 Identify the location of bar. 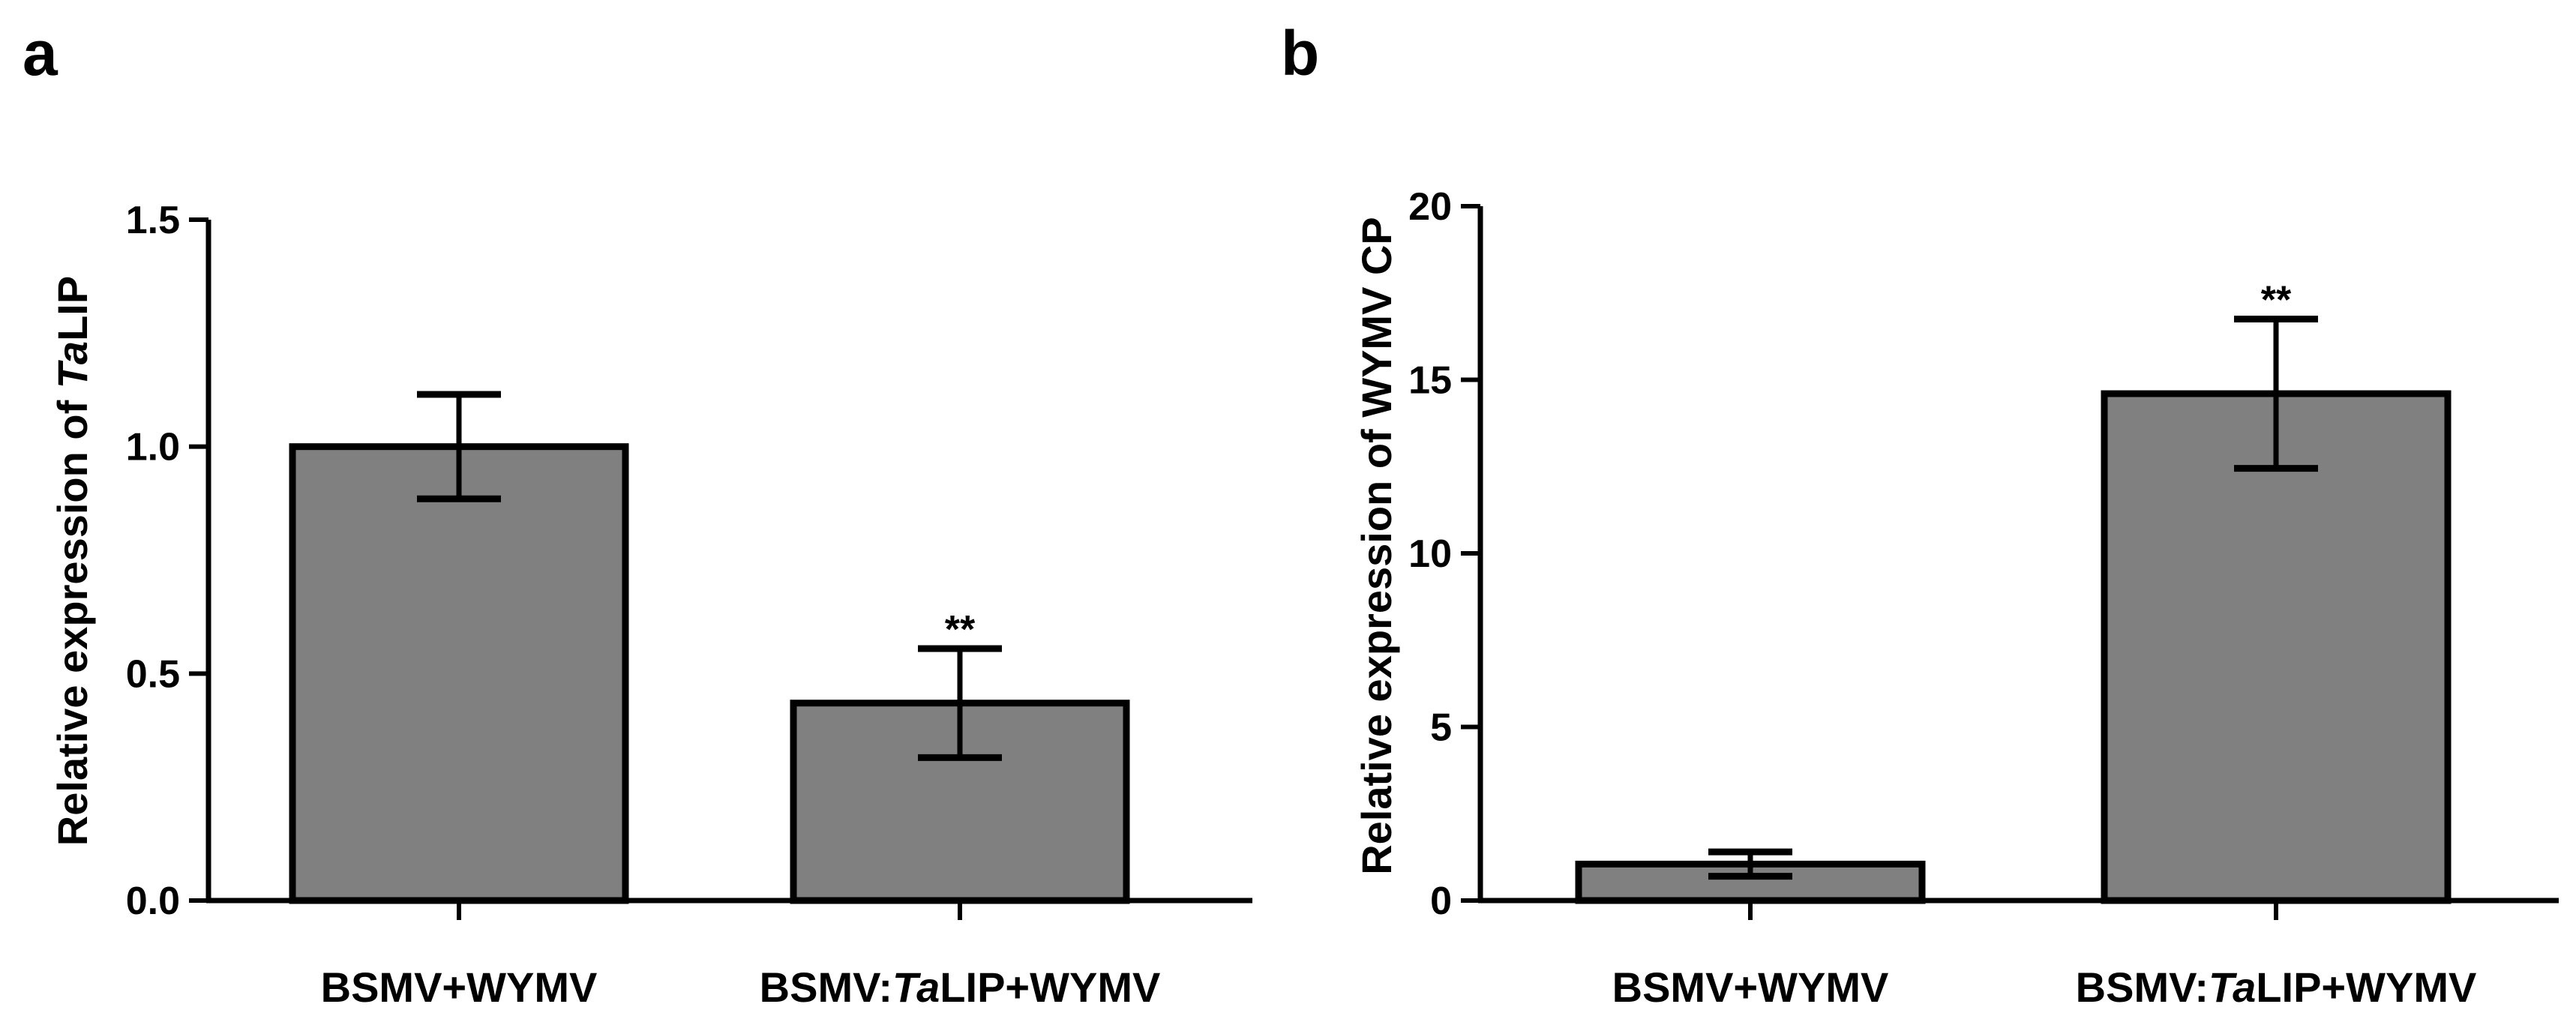
(459, 673).